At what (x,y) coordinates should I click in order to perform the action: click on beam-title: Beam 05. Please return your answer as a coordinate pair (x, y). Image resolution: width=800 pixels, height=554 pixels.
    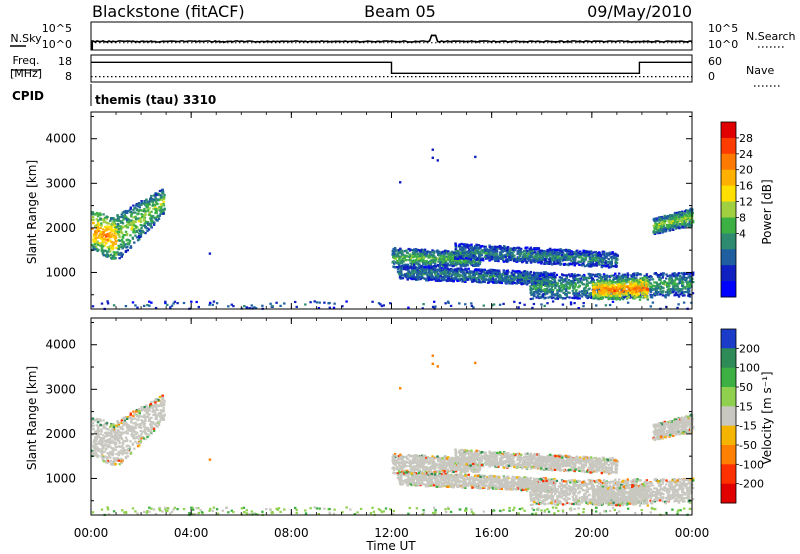
    Looking at the image, I should click on (400, 11).